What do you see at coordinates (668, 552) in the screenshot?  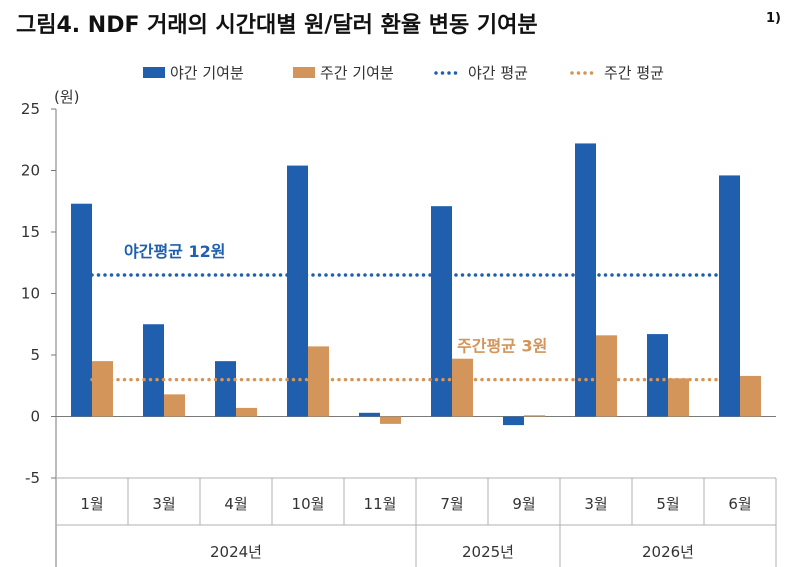 I see `year-label: 2026년` at bounding box center [668, 552].